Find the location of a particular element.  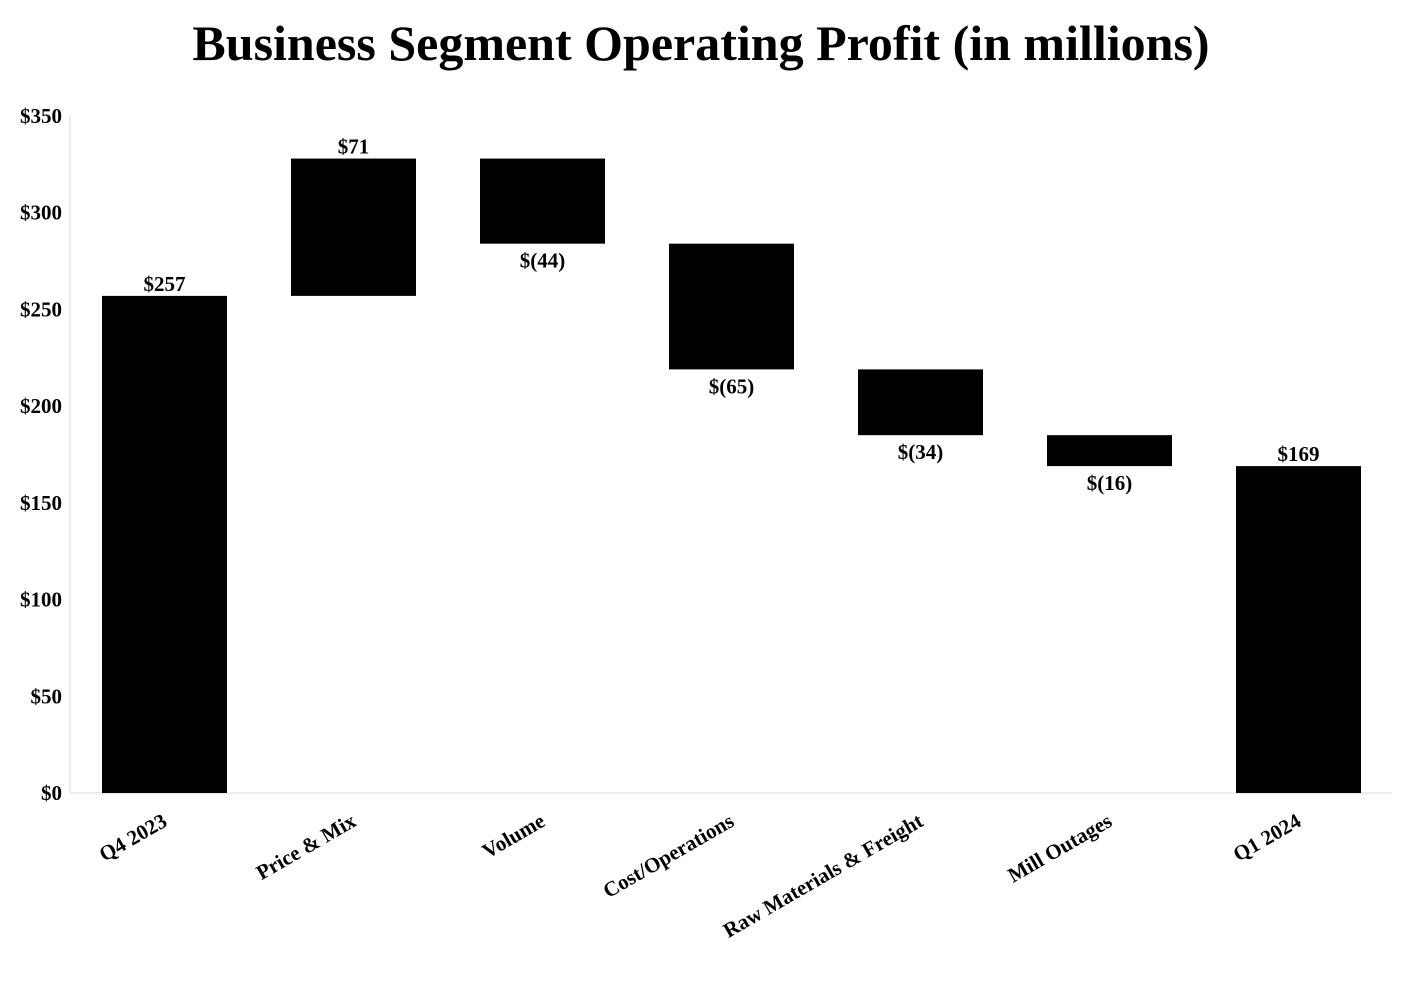

y-tick-label: $100 is located at coordinates (41, 600).